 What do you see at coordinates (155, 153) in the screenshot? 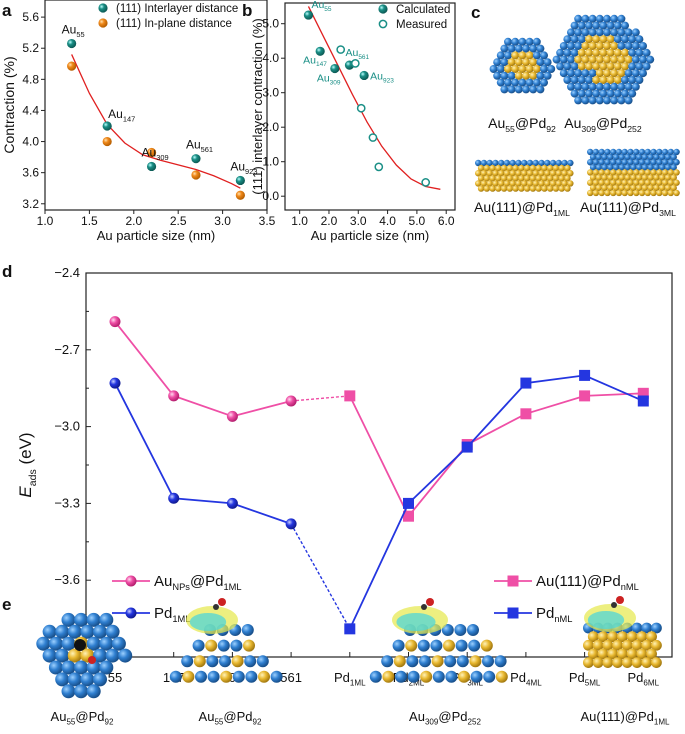
I see `point-label: Au309​` at bounding box center [155, 153].